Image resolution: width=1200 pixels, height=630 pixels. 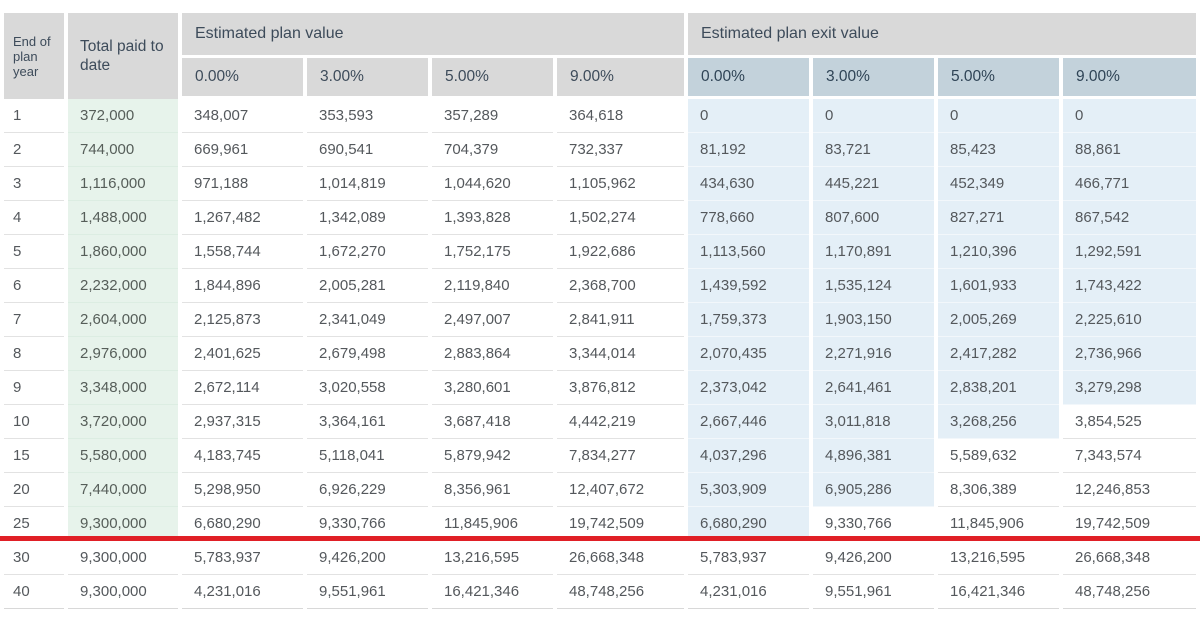 I want to click on exit-value-cell-2: 5,589,632, so click(x=998, y=456).